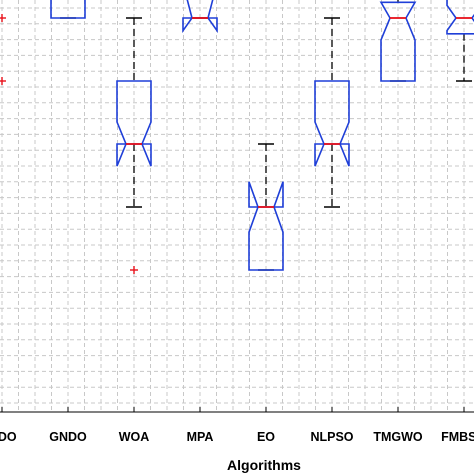  I want to click on x-axis: MDO GNDO WOA MPA EO NLPSO TMGWO FMBSM, so click(237, 425).